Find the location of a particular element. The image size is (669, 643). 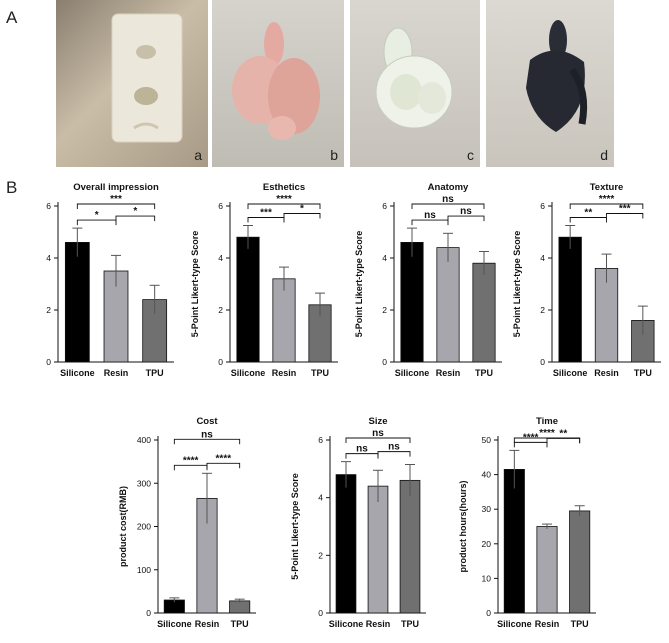

pink-heart-drawing is located at coordinates (276, 81).